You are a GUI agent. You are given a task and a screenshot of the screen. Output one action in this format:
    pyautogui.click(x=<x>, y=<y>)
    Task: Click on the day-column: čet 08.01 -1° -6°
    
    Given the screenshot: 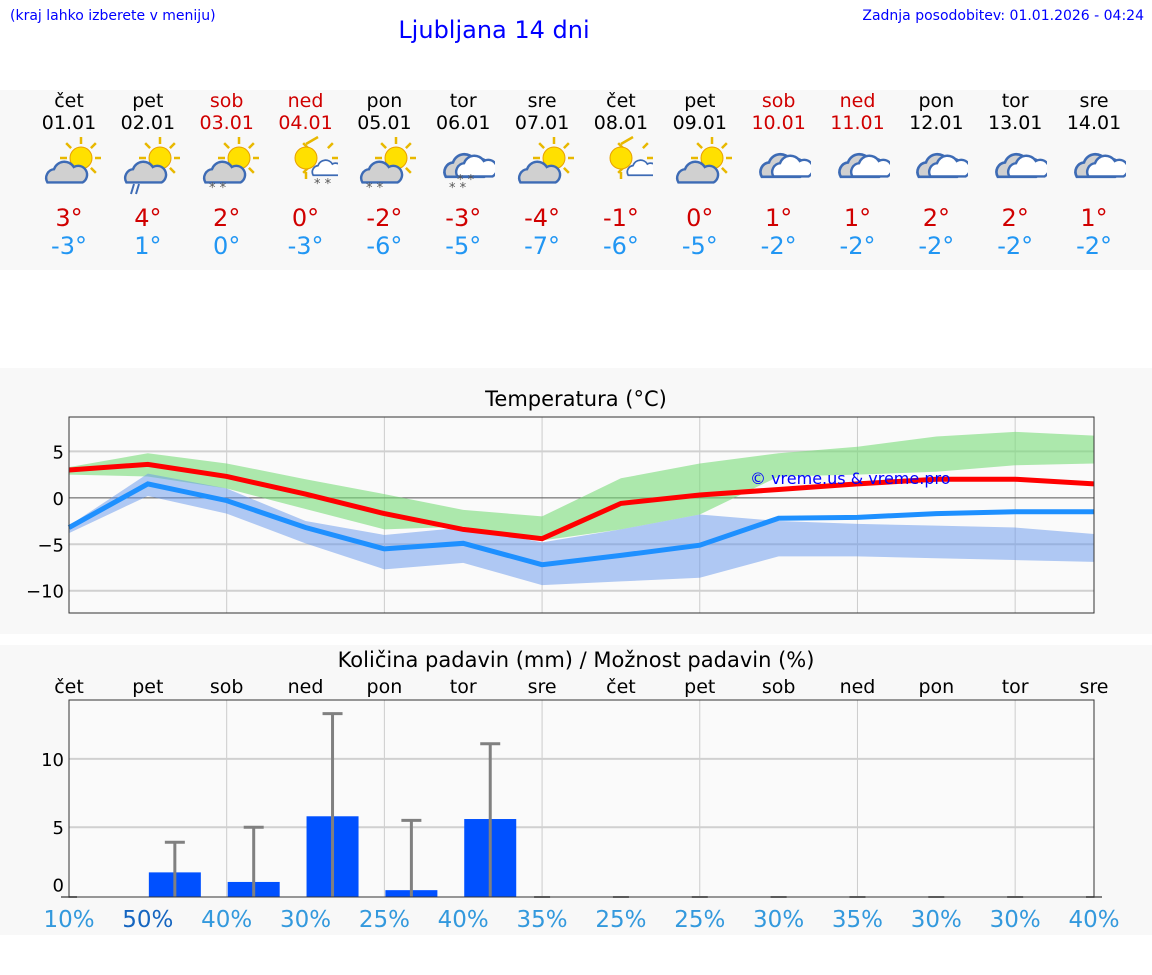 What is the action you would take?
    pyautogui.click(x=621, y=175)
    